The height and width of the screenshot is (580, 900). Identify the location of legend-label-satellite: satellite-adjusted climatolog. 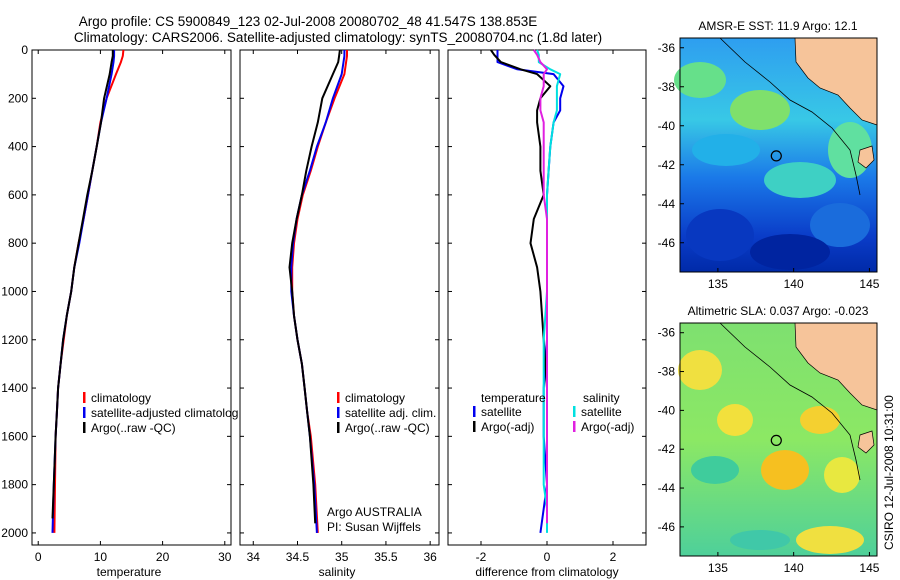
(164, 413).